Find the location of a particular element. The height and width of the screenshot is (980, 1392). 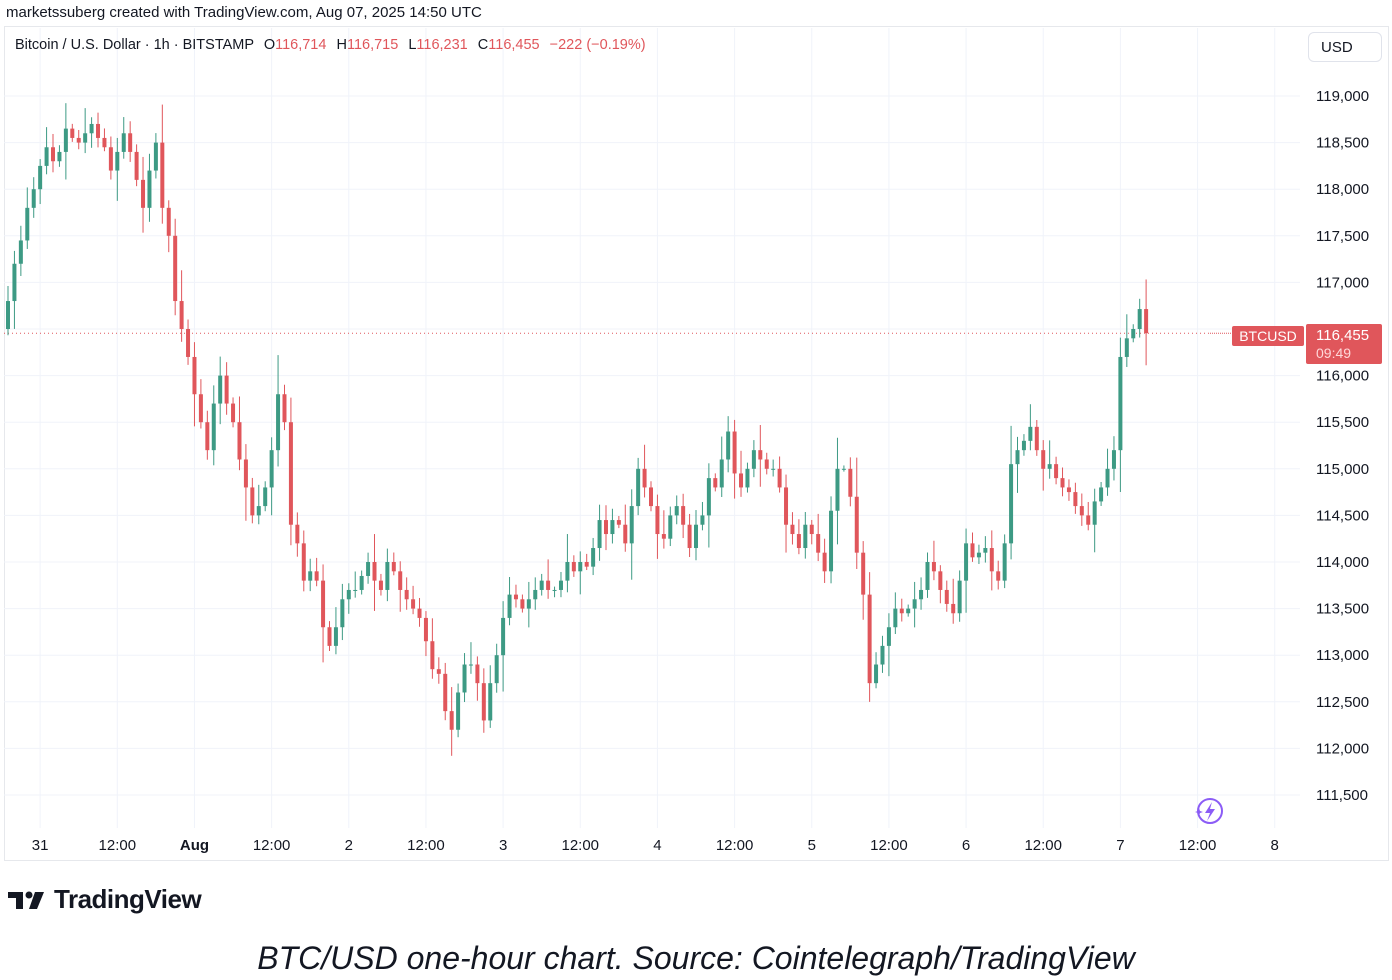

tradingview-brand: TradingView is located at coordinates (105, 899).